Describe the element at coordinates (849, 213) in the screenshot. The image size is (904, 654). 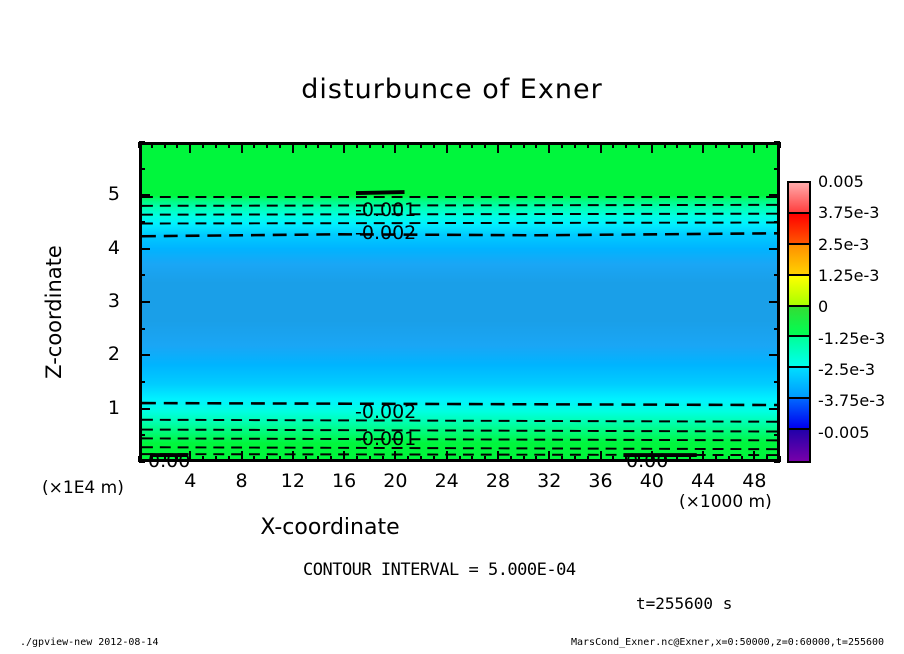
I see `colorbar-tick-label: 3.75e-3` at that location.